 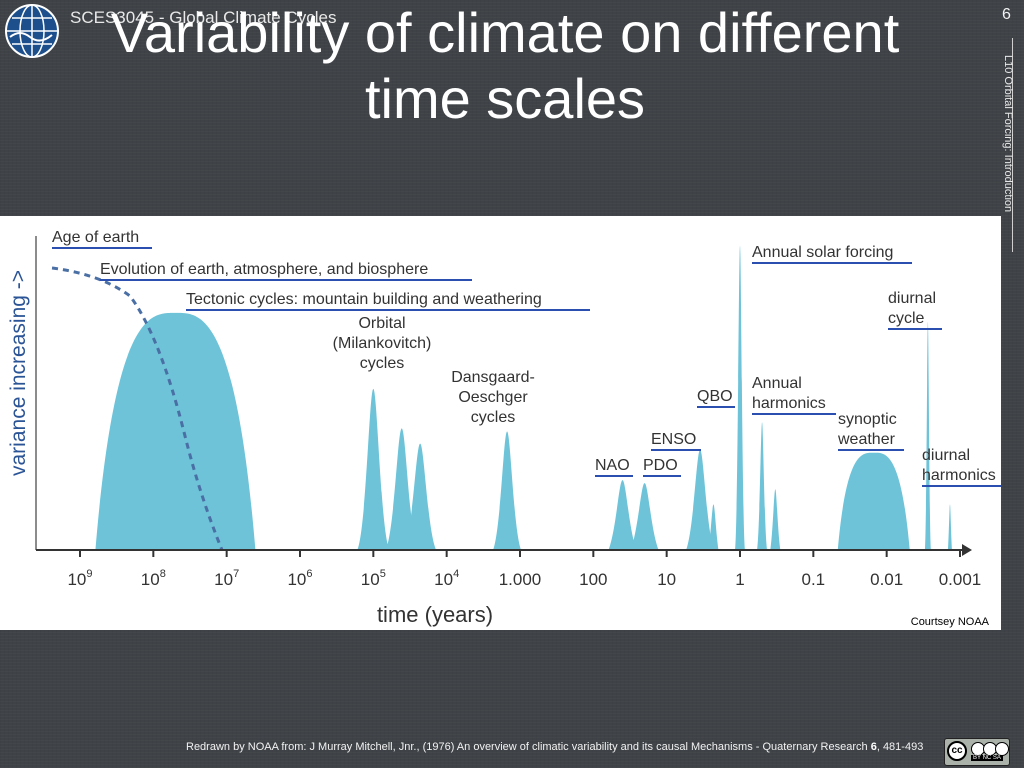 I want to click on annotation-age-of-earth: Age of earth, so click(x=95, y=237).